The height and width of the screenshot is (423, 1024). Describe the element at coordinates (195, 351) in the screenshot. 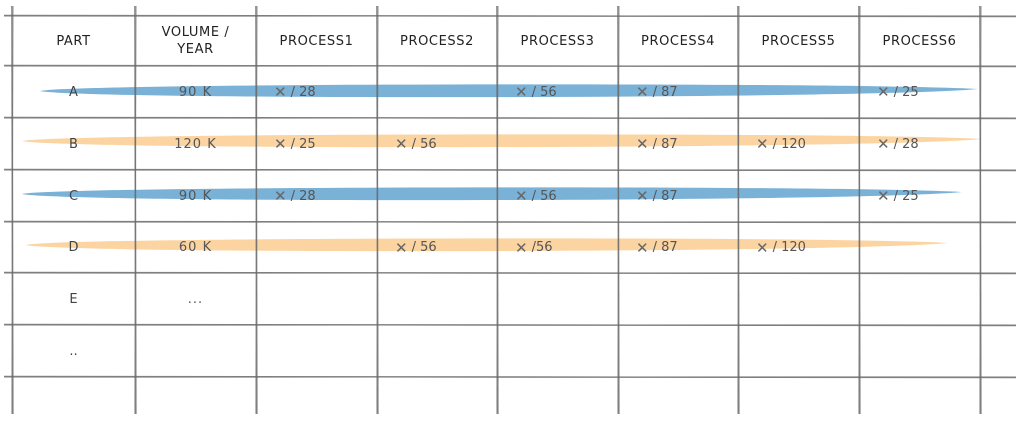

I see `volume-value` at that location.